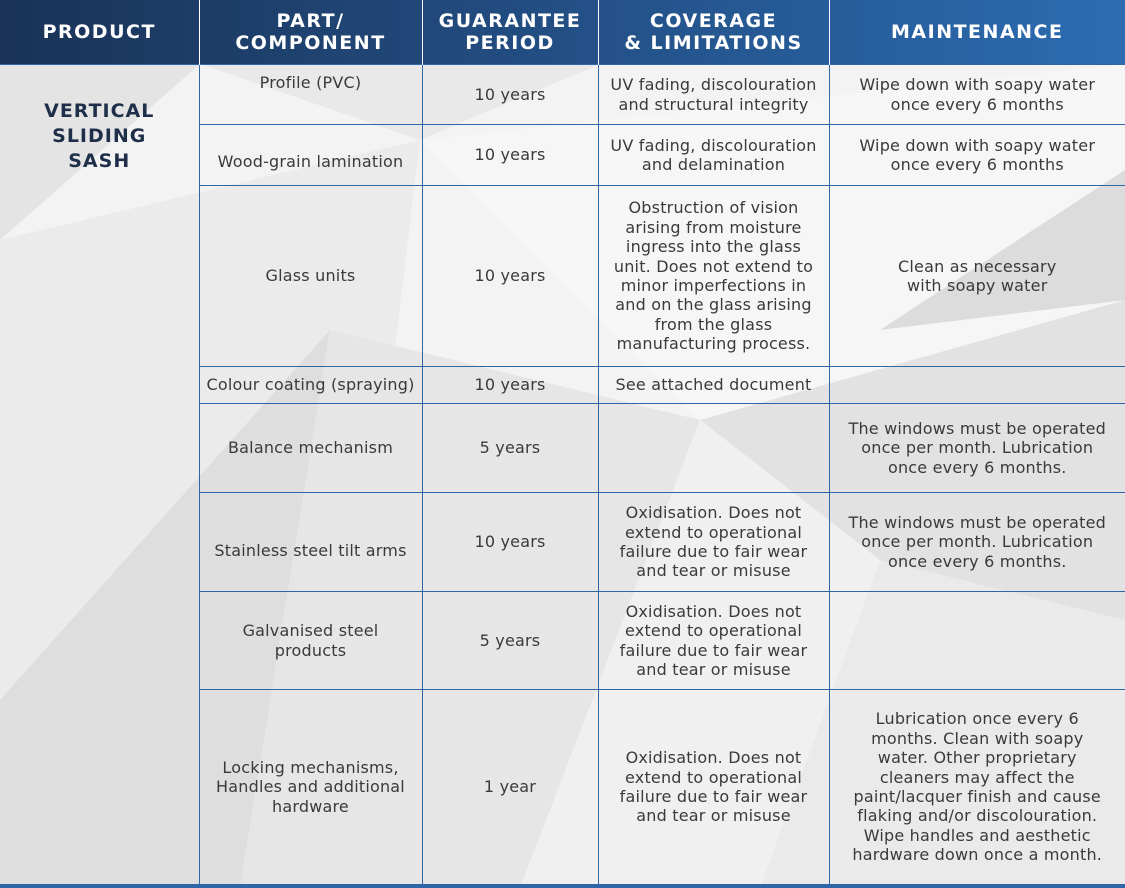 The image size is (1125, 888). I want to click on header-part-component: PART/ COMPONENT, so click(310, 32).